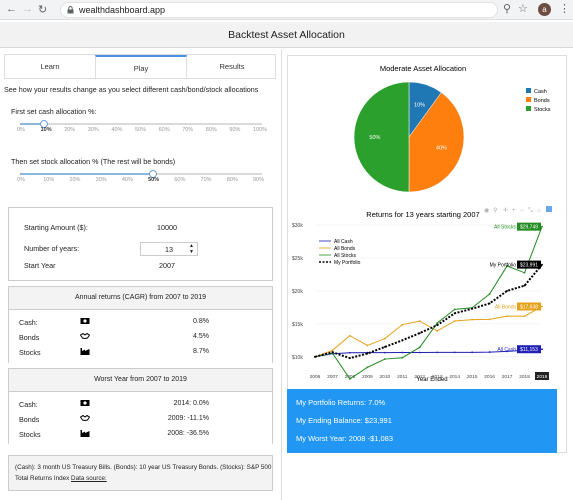 Image resolution: width=573 pixels, height=500 pixels. I want to click on cash-slider-label: First set cash allocation %:, so click(54, 111).